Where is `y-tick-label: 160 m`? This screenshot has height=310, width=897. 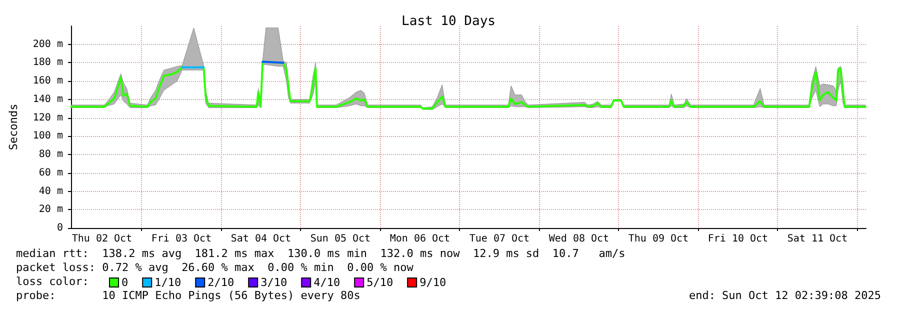
y-tick-label: 160 m is located at coordinates (47, 81).